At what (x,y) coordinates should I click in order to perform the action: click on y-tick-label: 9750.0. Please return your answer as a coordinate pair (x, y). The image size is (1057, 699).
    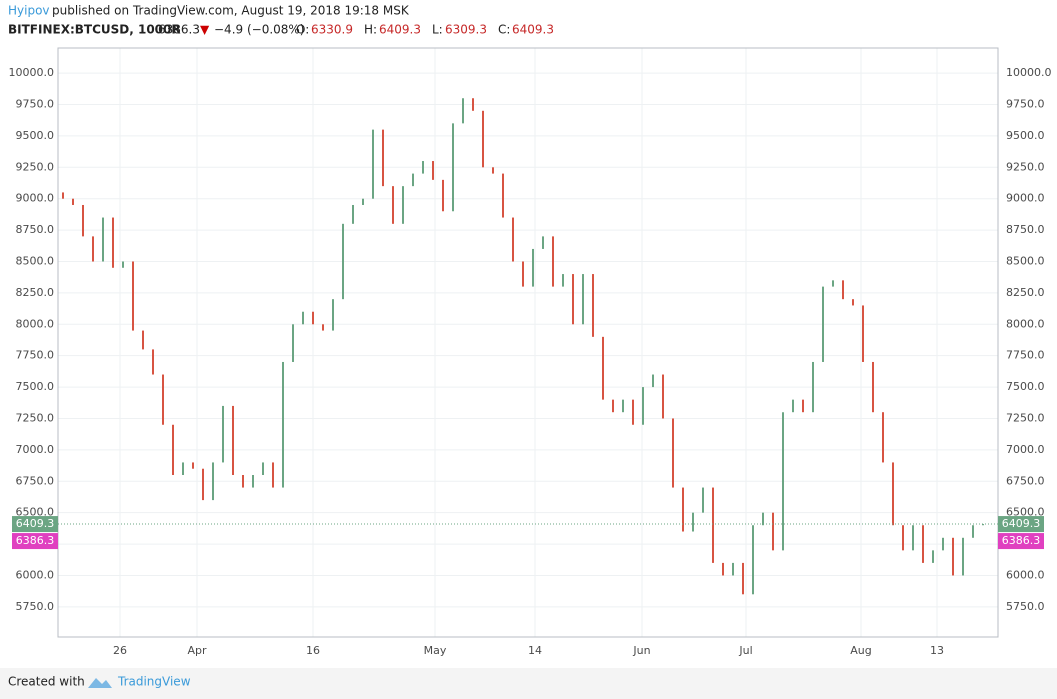
    Looking at the image, I should click on (35, 104).